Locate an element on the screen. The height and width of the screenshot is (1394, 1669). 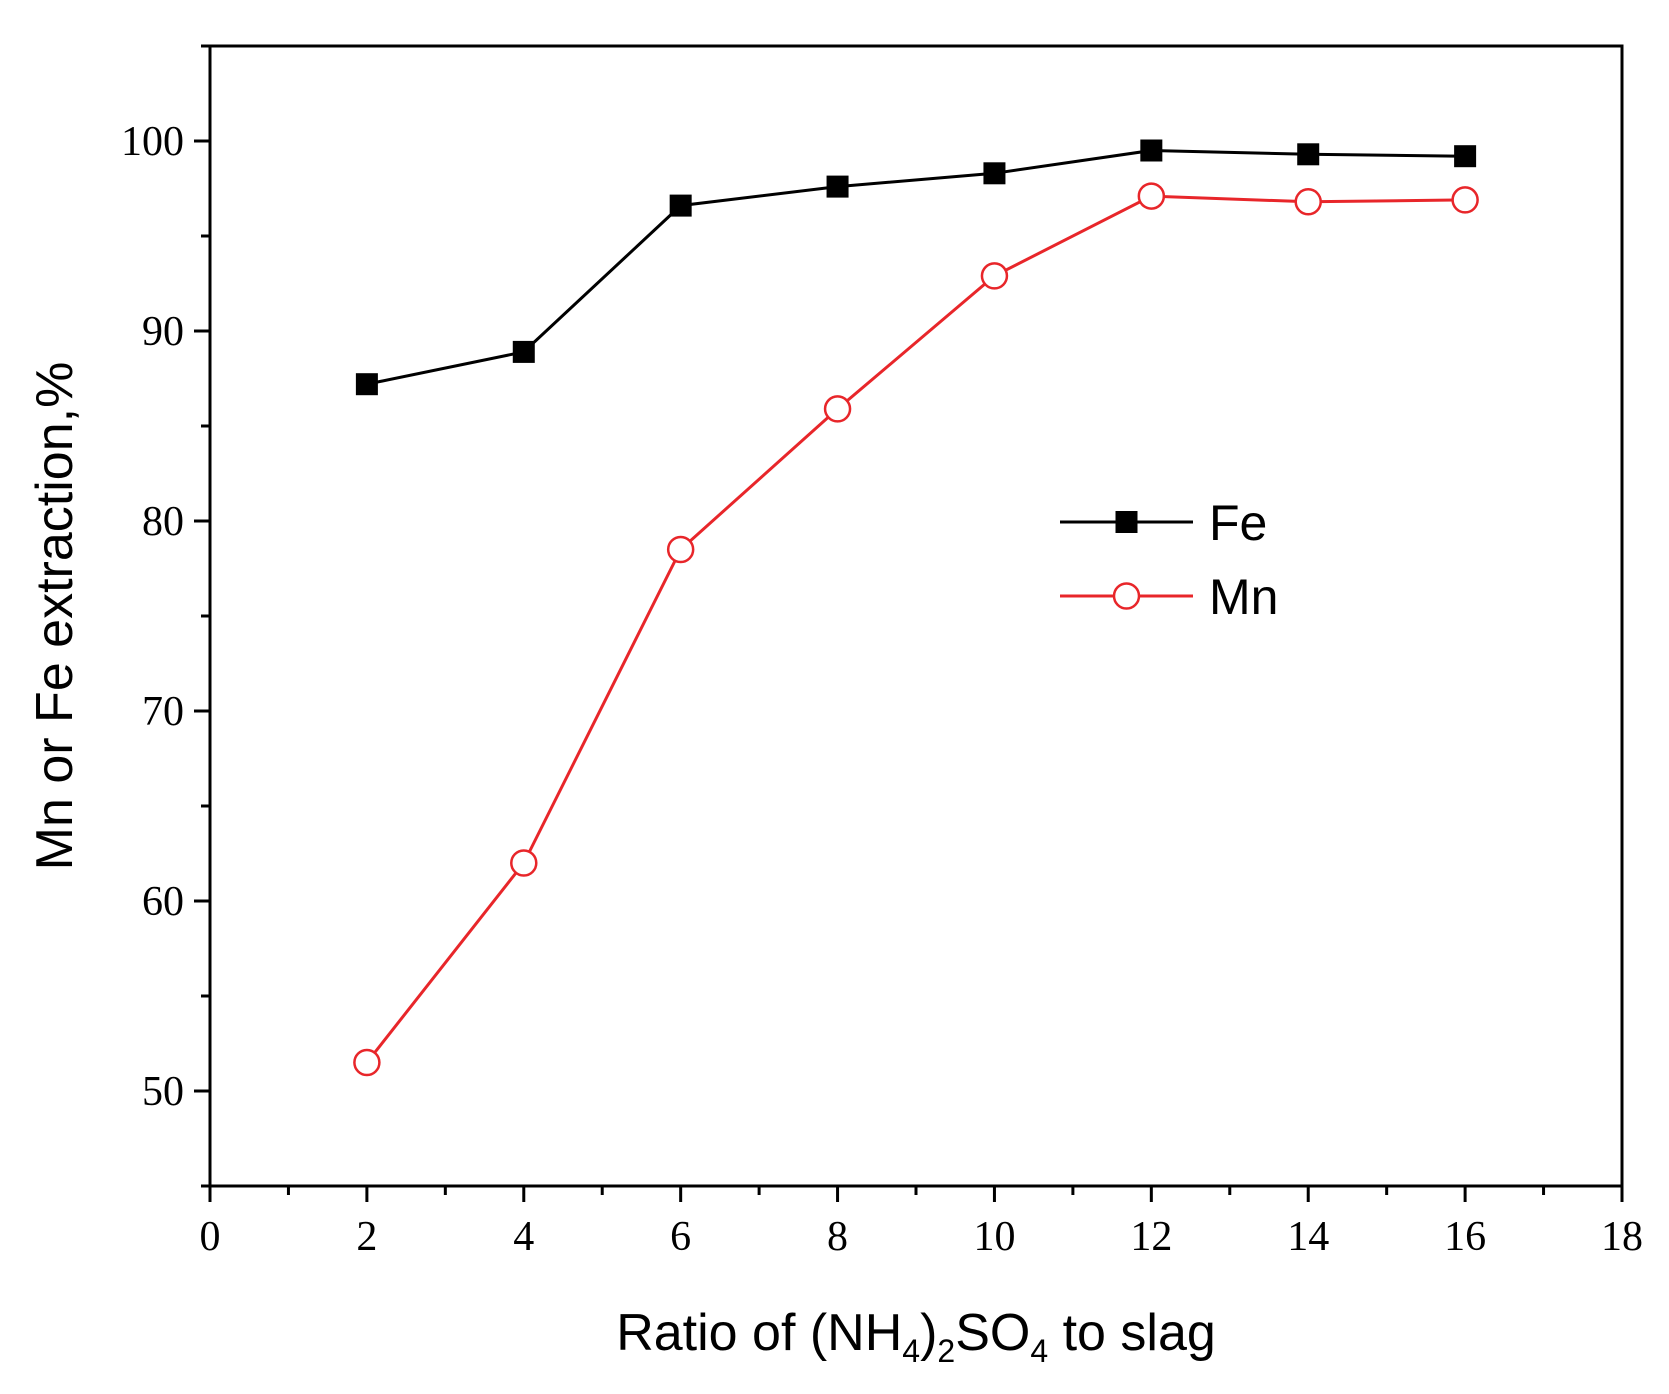
series-line-fe is located at coordinates (916, 267).